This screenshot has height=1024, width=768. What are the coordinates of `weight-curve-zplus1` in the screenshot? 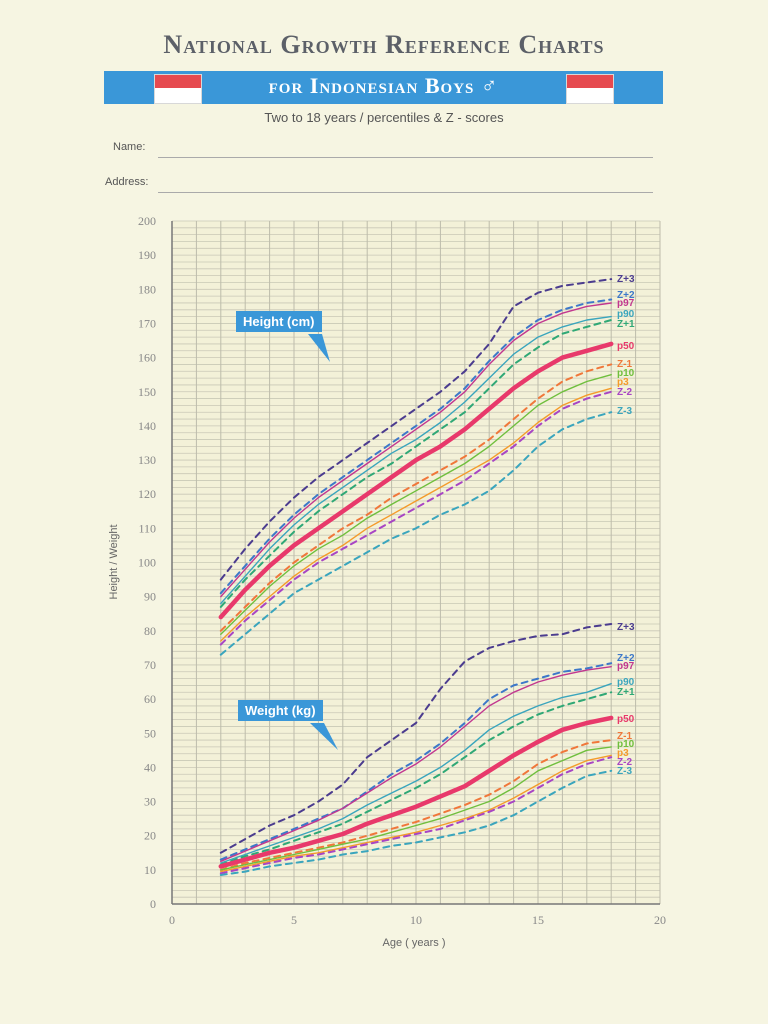 It's located at (416, 778).